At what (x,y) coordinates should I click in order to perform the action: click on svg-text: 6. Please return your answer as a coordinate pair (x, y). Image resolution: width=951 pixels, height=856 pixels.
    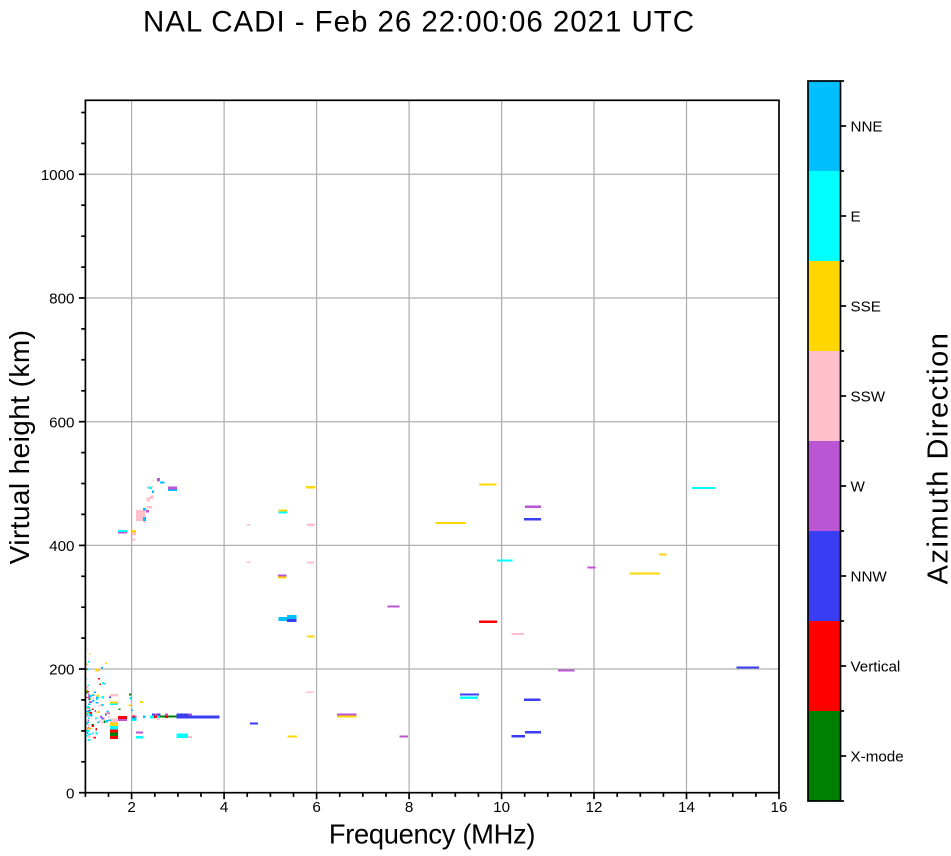
    Looking at the image, I should click on (316, 807).